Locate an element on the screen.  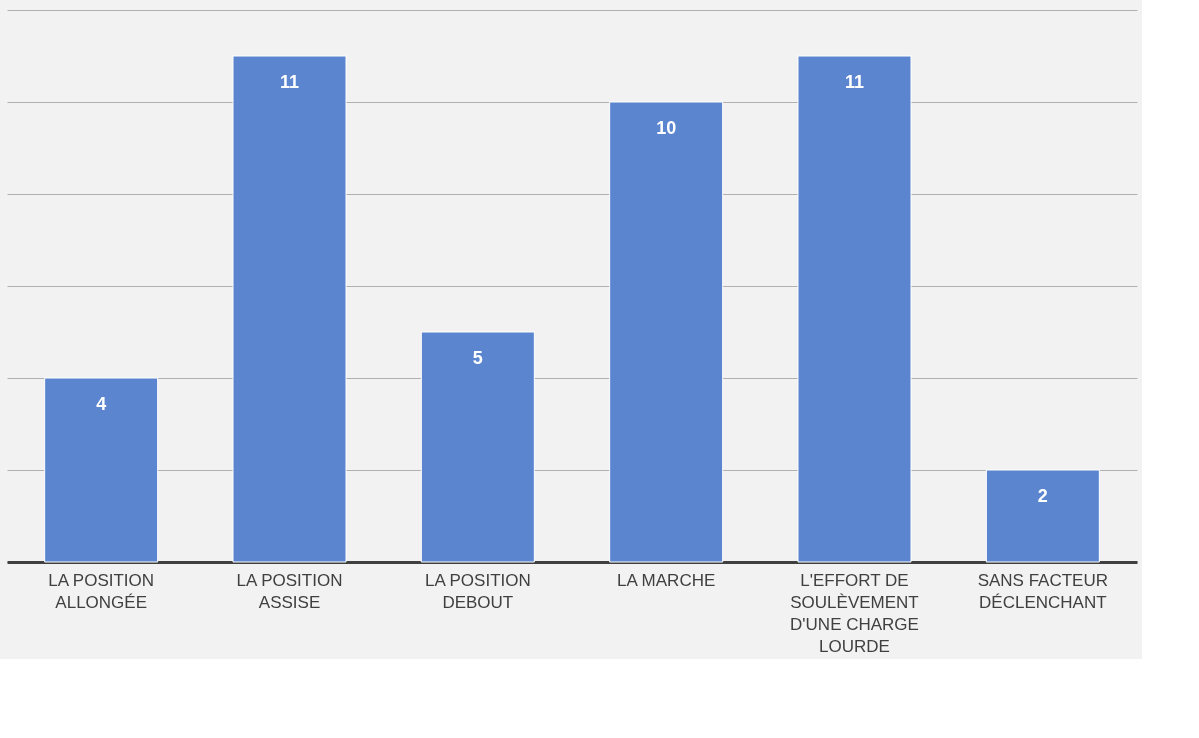
x-tick-label: LA POSITION ALLONGÉE is located at coordinates (101, 591).